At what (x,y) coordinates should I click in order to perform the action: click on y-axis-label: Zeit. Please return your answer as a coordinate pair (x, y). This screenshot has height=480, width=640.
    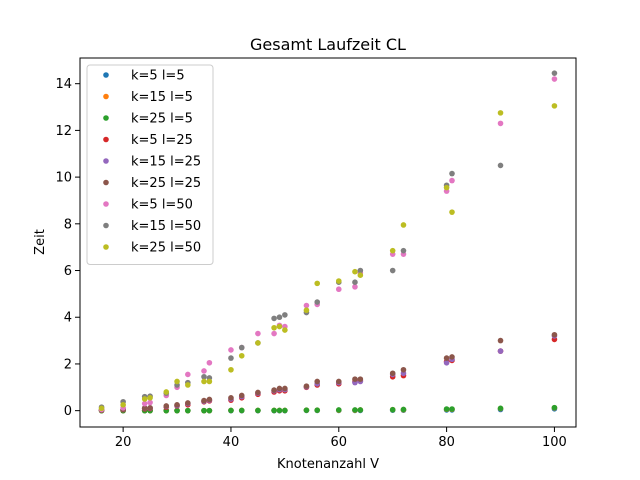
    Looking at the image, I should click on (40, 242).